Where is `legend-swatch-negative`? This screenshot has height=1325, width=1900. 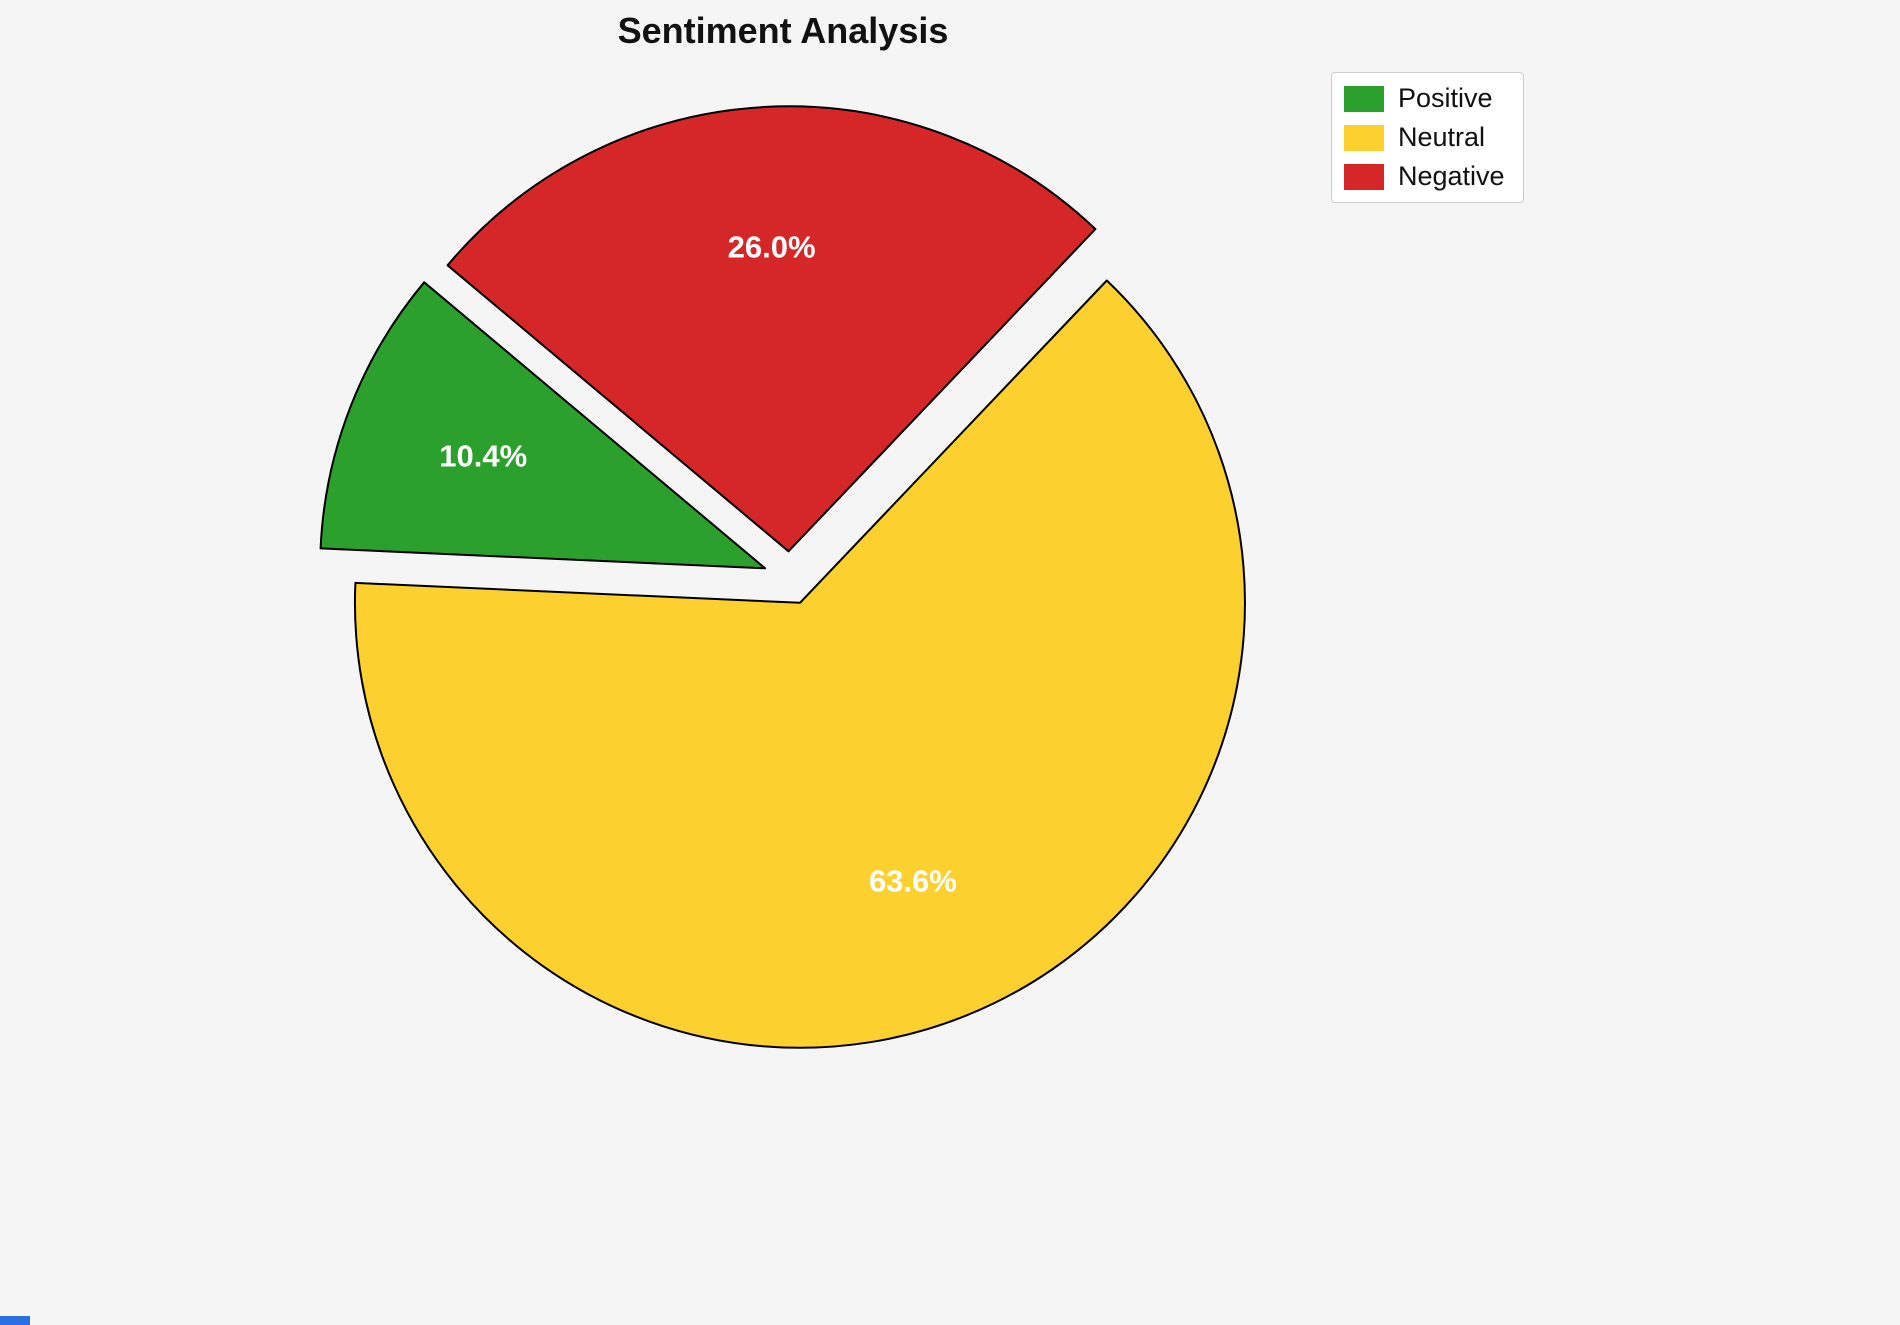 legend-swatch-negative is located at coordinates (1364, 176).